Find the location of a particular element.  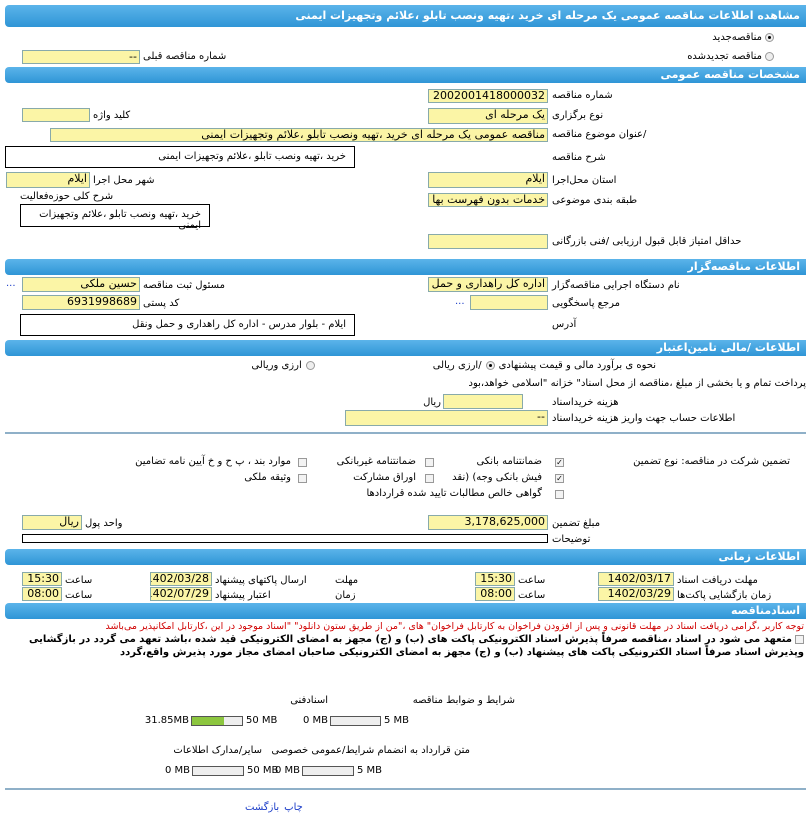

opening-date: 1402/03/29 is located at coordinates (636, 594).